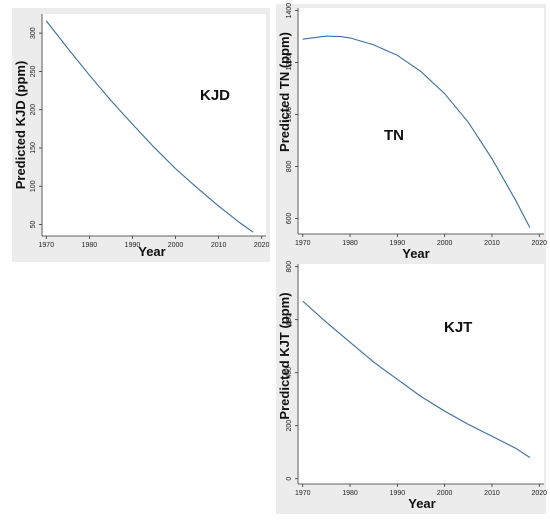 This screenshot has width=550, height=520. I want to click on y-tick-label: 300, so click(33, 33).